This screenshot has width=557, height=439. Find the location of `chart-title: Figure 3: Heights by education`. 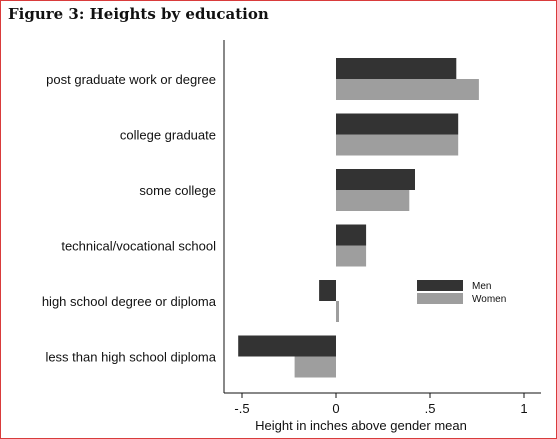

chart-title: Figure 3: Heights by education is located at coordinates (138, 14).